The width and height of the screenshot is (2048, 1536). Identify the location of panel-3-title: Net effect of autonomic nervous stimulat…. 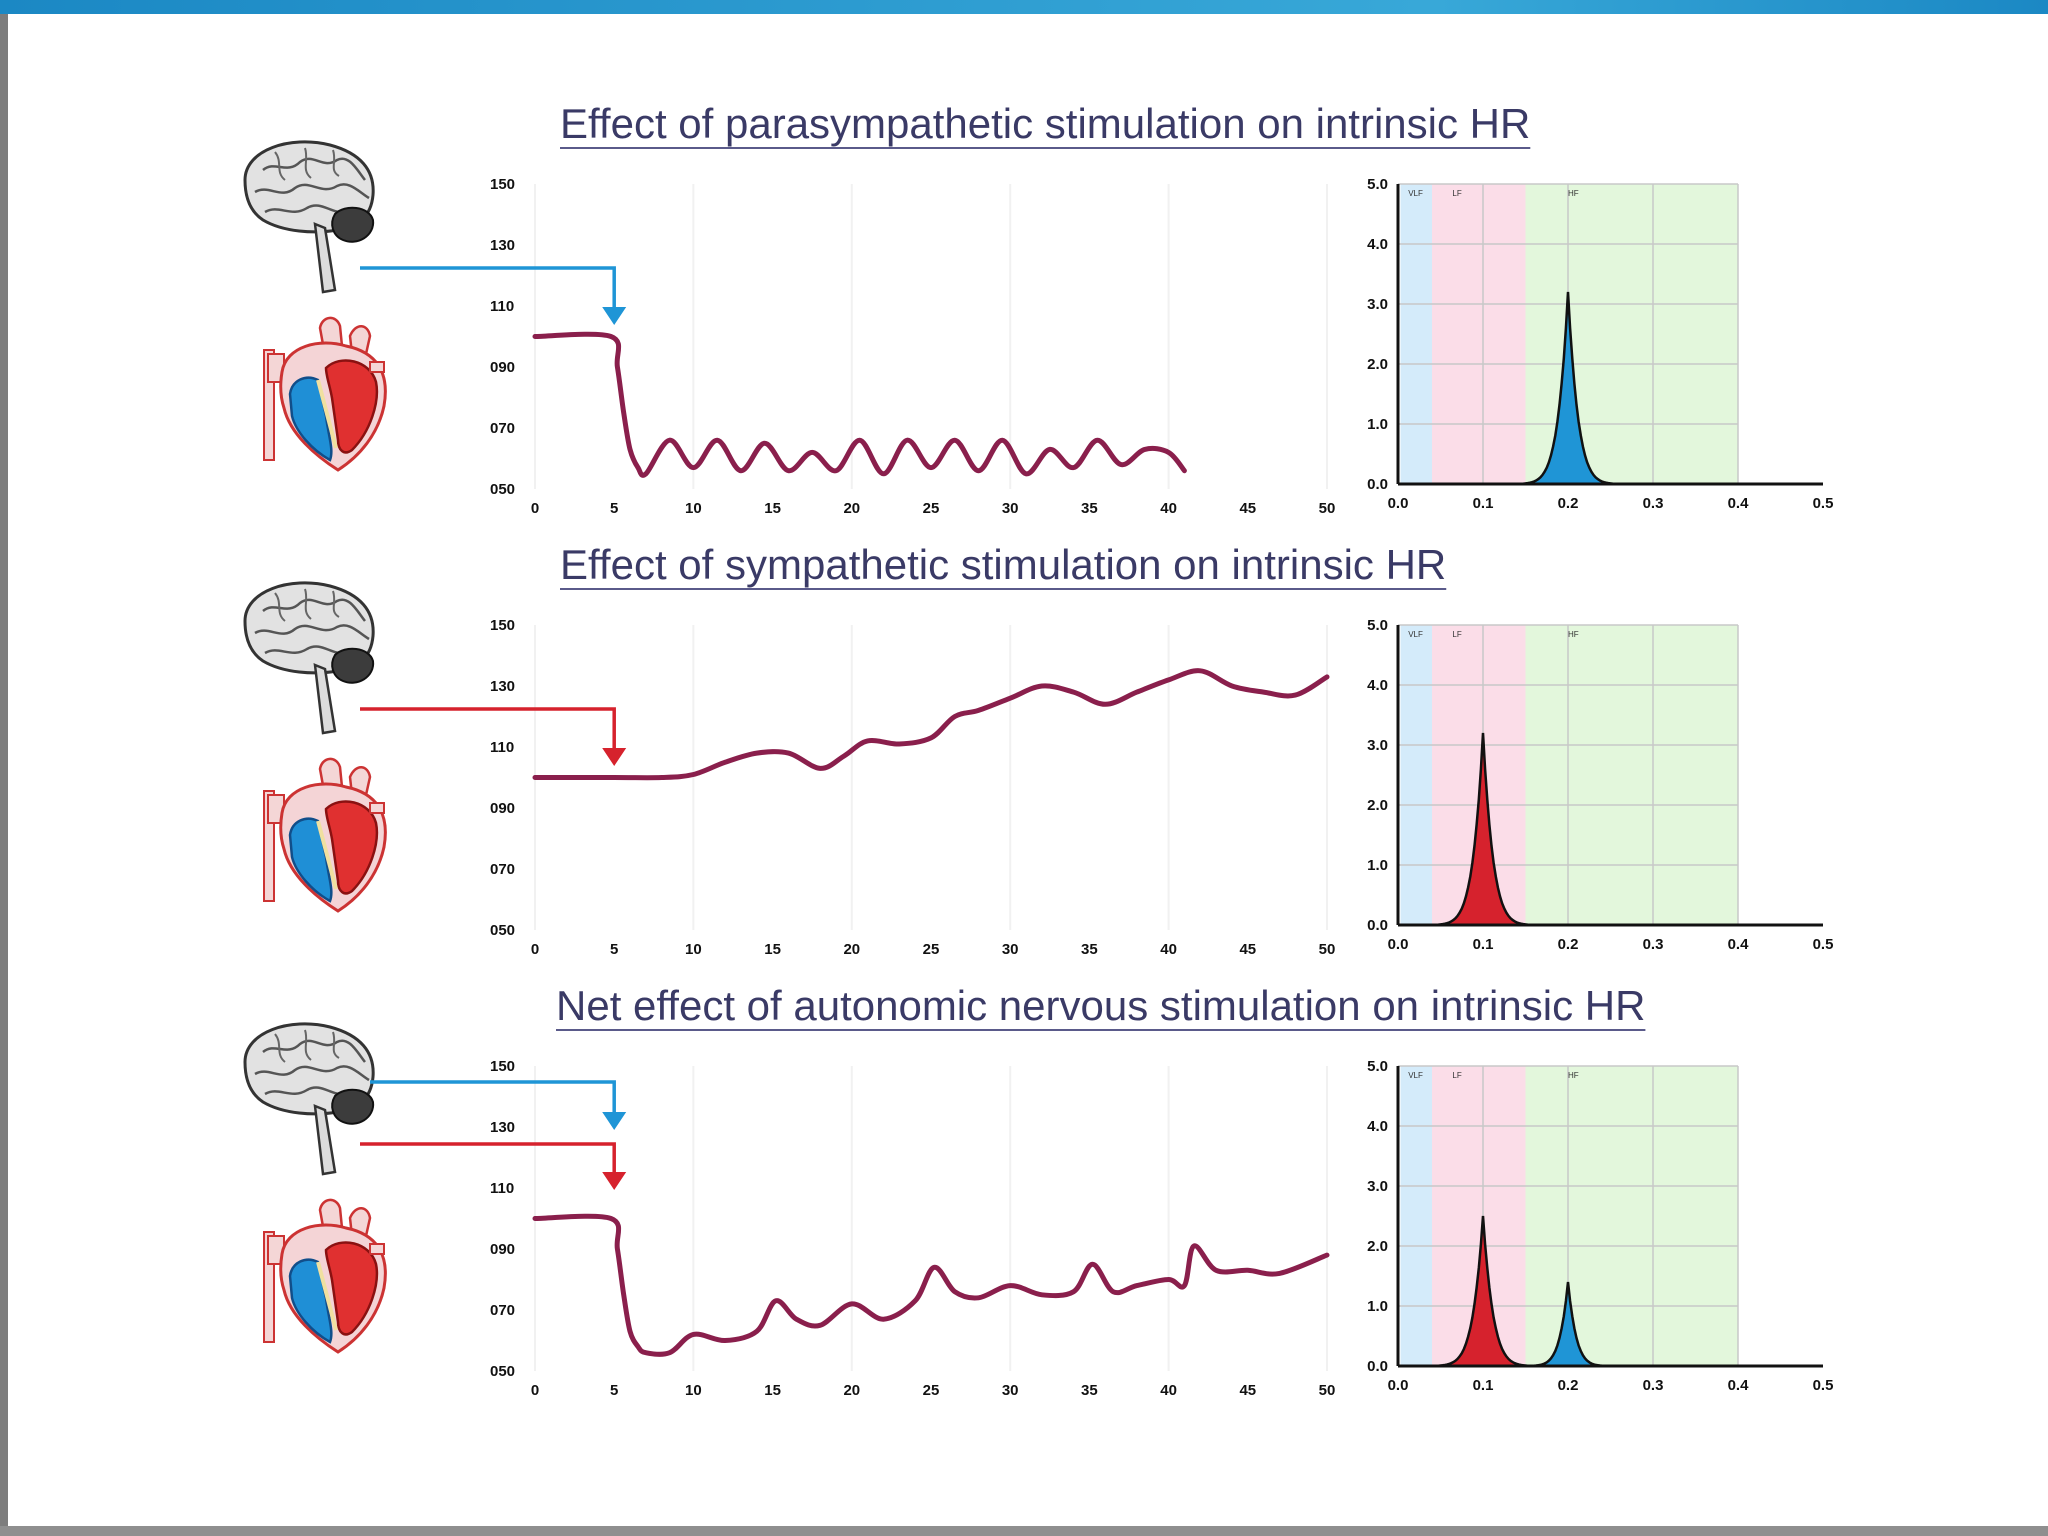
(1100, 1005).